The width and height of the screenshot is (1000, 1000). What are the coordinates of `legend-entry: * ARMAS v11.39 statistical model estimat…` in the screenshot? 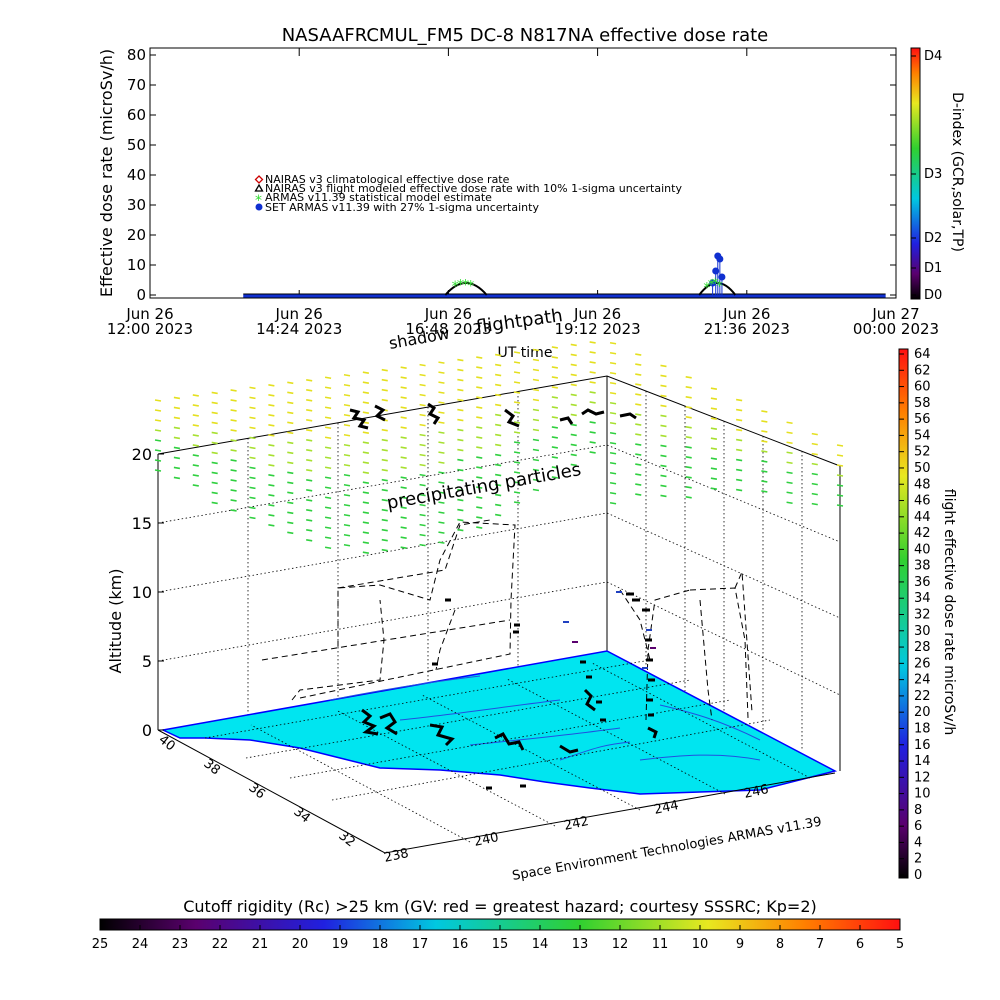 It's located at (373, 200).